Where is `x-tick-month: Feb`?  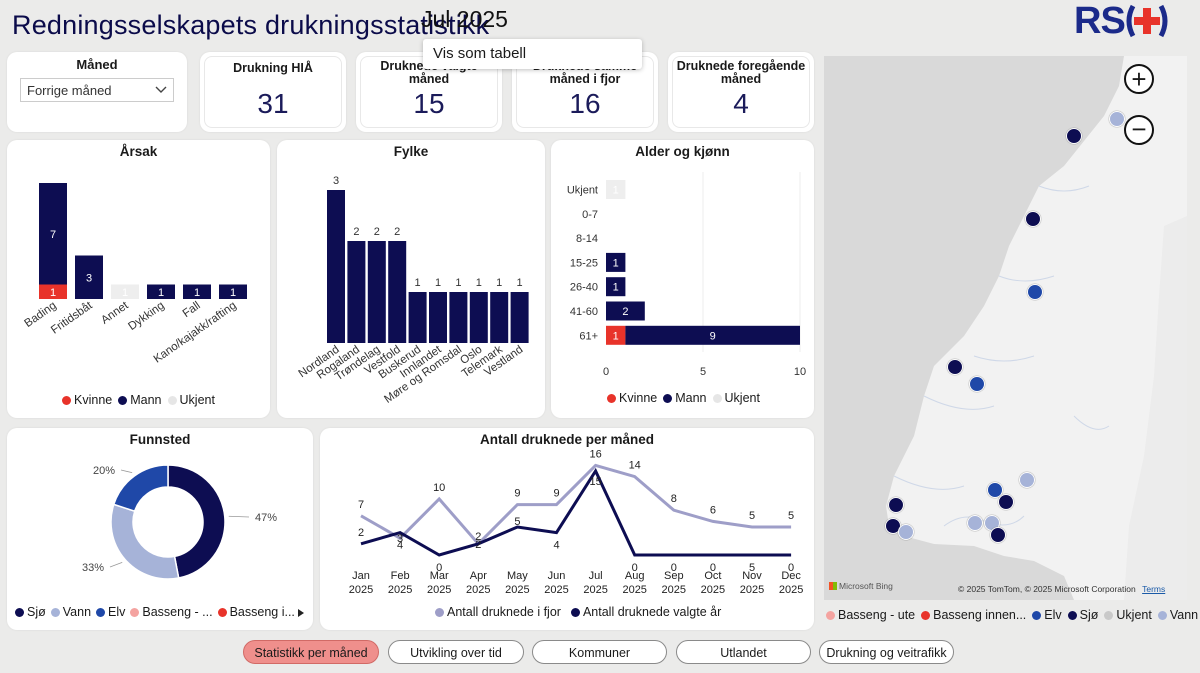
x-tick-month: Feb is located at coordinates (400, 576).